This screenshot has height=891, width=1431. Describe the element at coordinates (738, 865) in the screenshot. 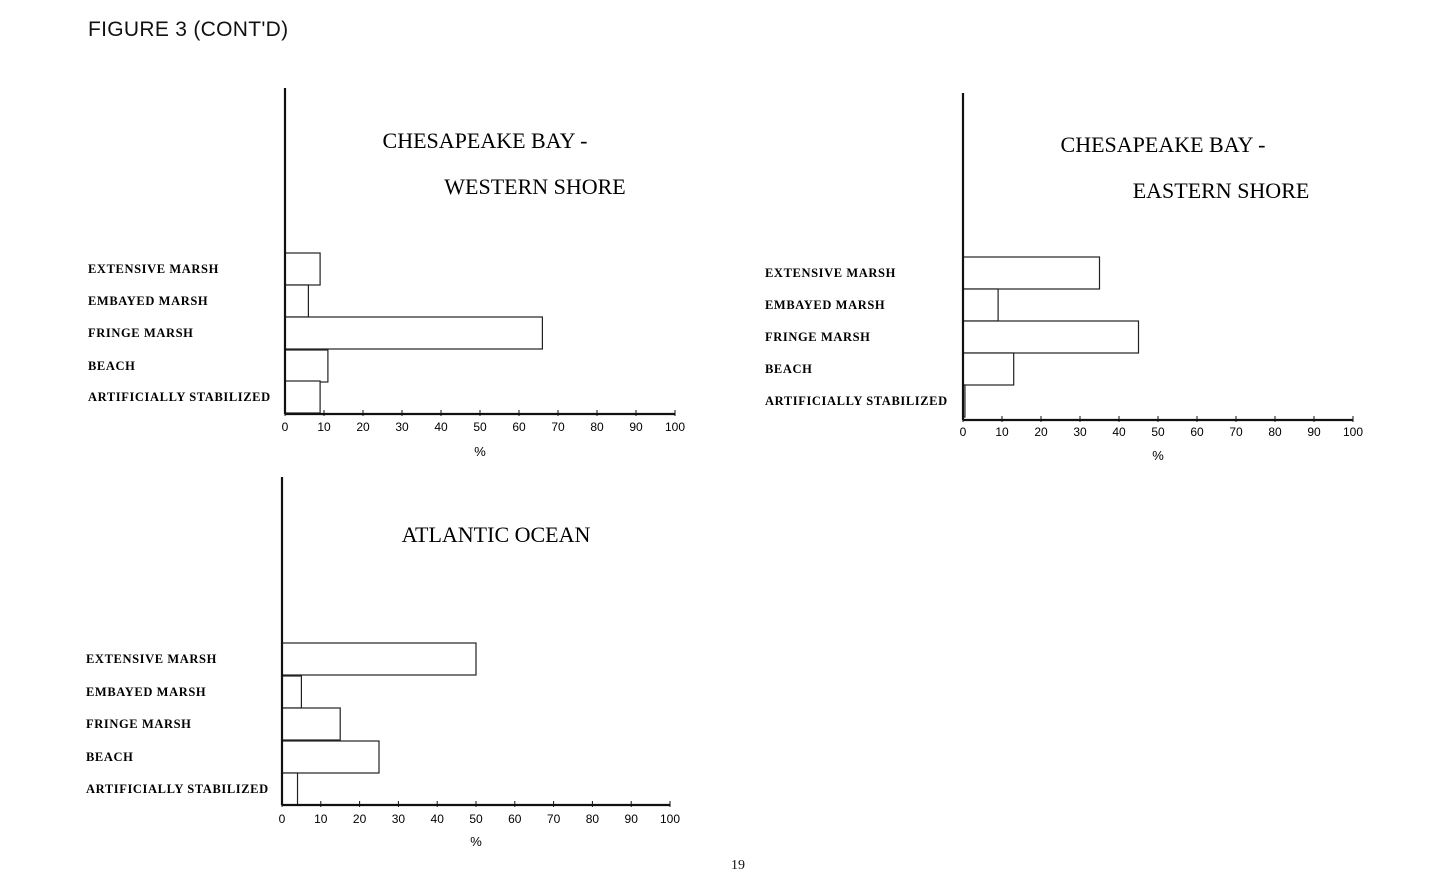

I see `page-number: 19` at that location.